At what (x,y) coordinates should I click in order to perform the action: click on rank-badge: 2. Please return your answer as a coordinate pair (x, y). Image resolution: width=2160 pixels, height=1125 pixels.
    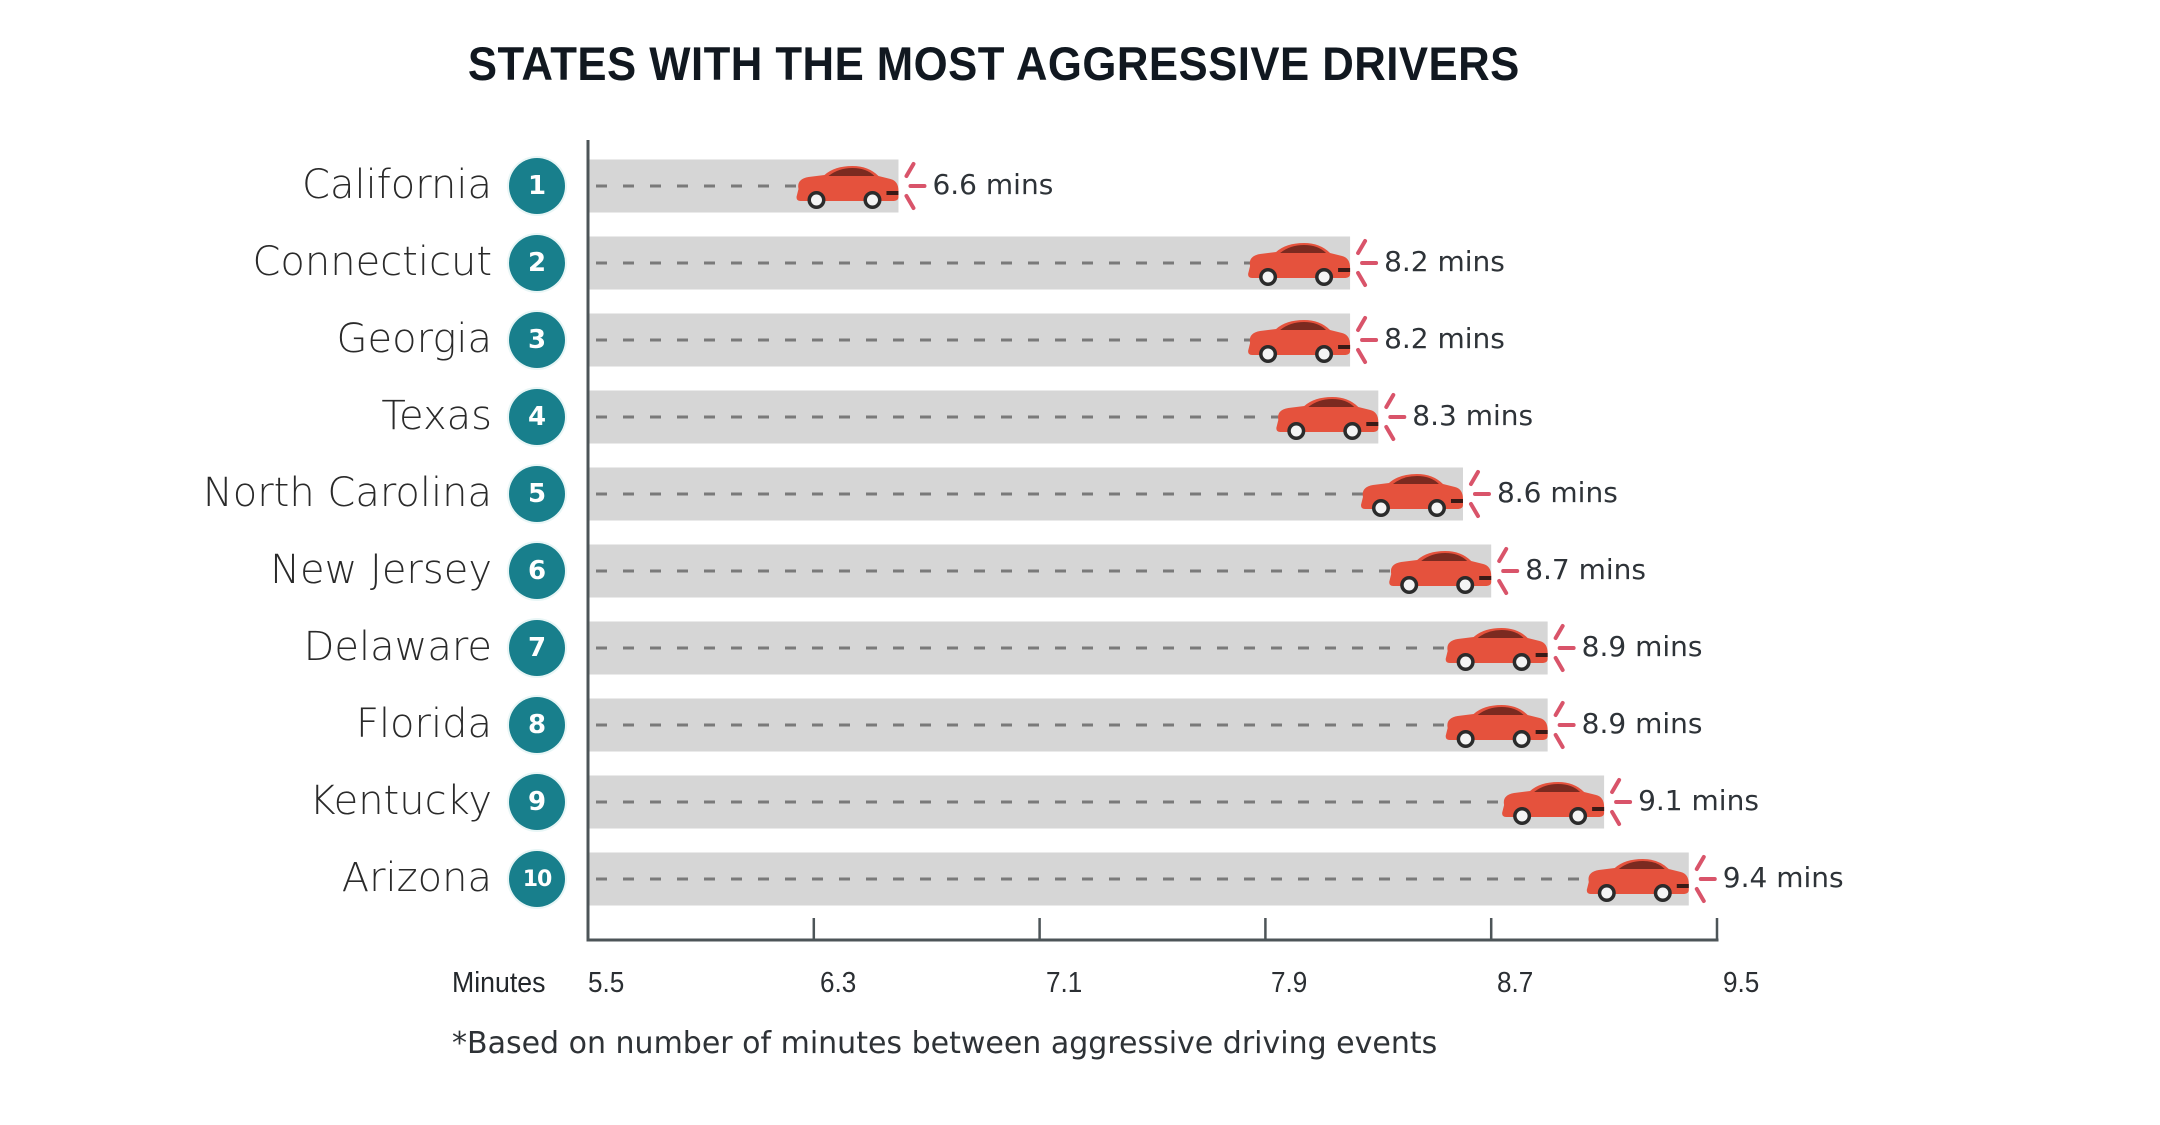
    Looking at the image, I should click on (537, 263).